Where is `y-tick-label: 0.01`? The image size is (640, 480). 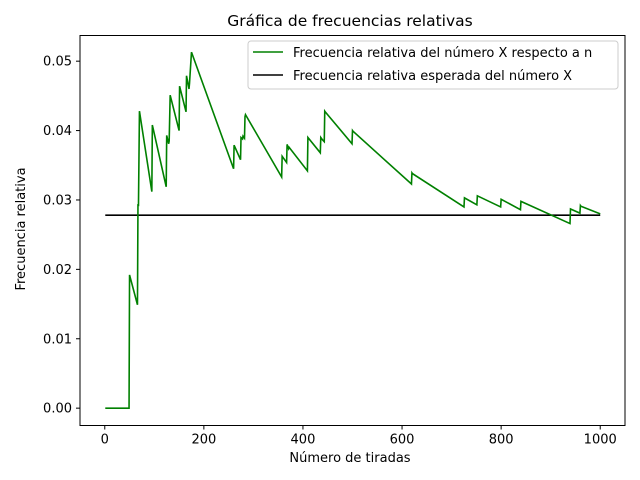 y-tick-label: 0.01 is located at coordinates (57, 339).